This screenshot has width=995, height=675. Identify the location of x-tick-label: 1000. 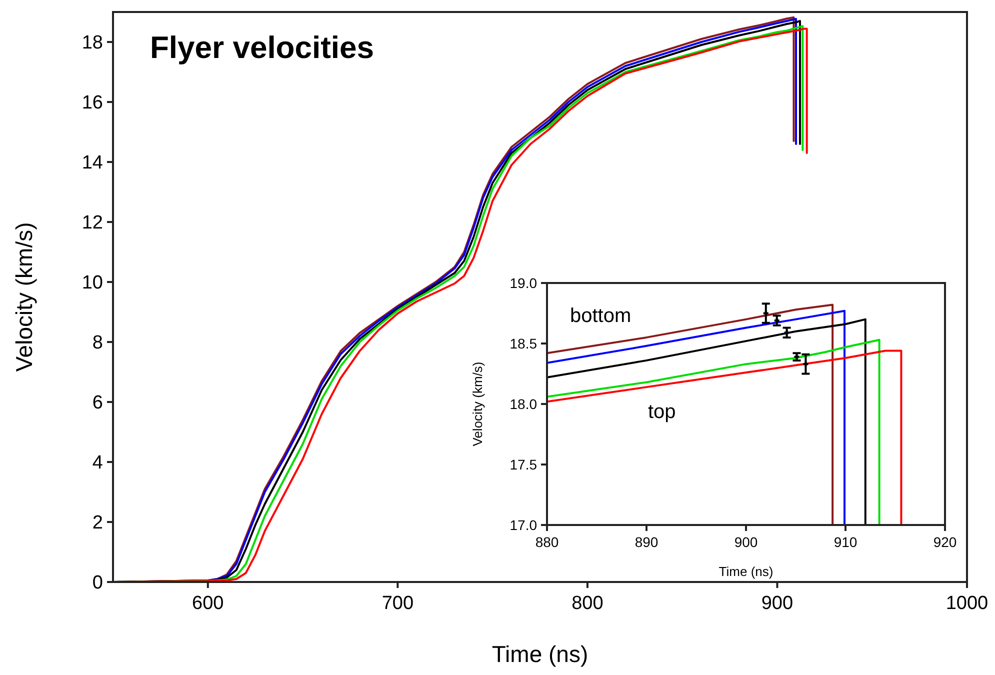
(967, 603).